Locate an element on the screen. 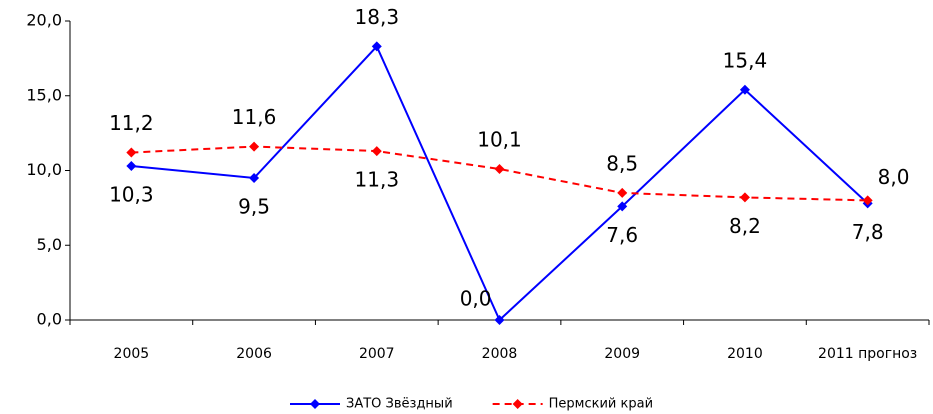  value-label: 11,6 is located at coordinates (254, 117).